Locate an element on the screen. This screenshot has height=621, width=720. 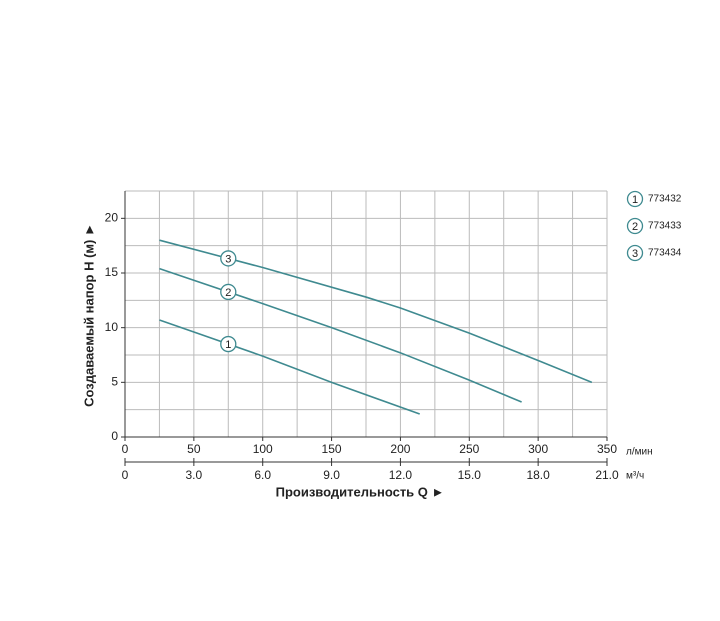
x2-tick-label: 0 is located at coordinates (125, 475).